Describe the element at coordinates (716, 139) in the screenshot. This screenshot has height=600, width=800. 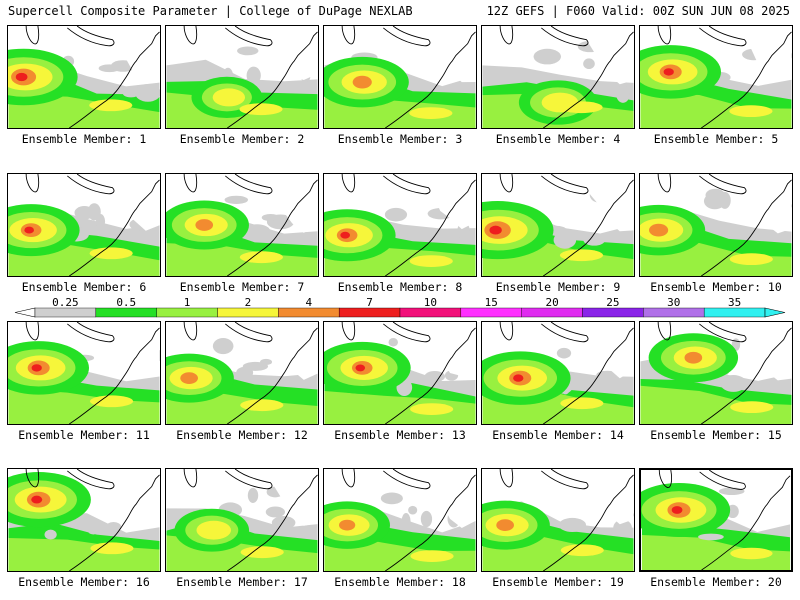
I see `member-label: Ensemble Member: 5` at that location.